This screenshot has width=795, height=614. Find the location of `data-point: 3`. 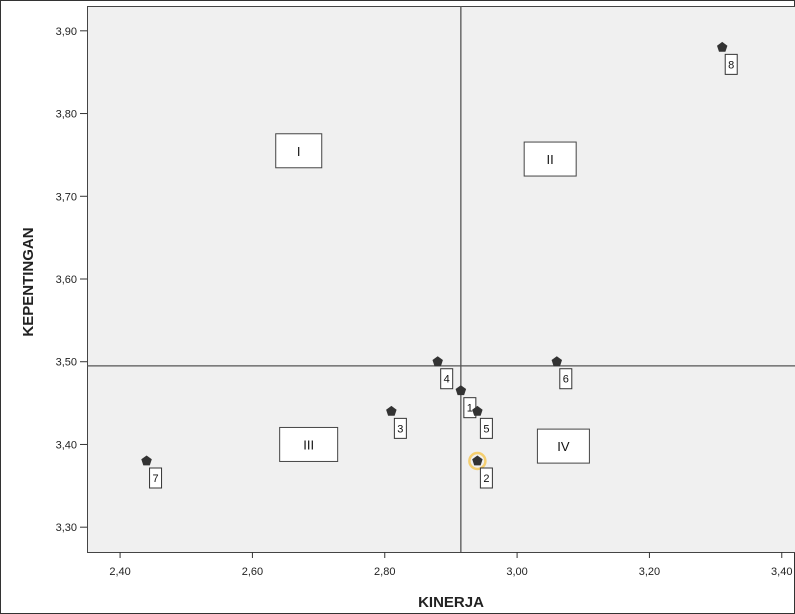

data-point: 3 is located at coordinates (396, 422).